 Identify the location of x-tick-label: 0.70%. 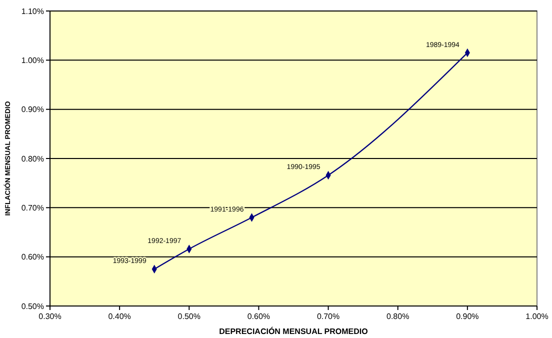
(328, 316).